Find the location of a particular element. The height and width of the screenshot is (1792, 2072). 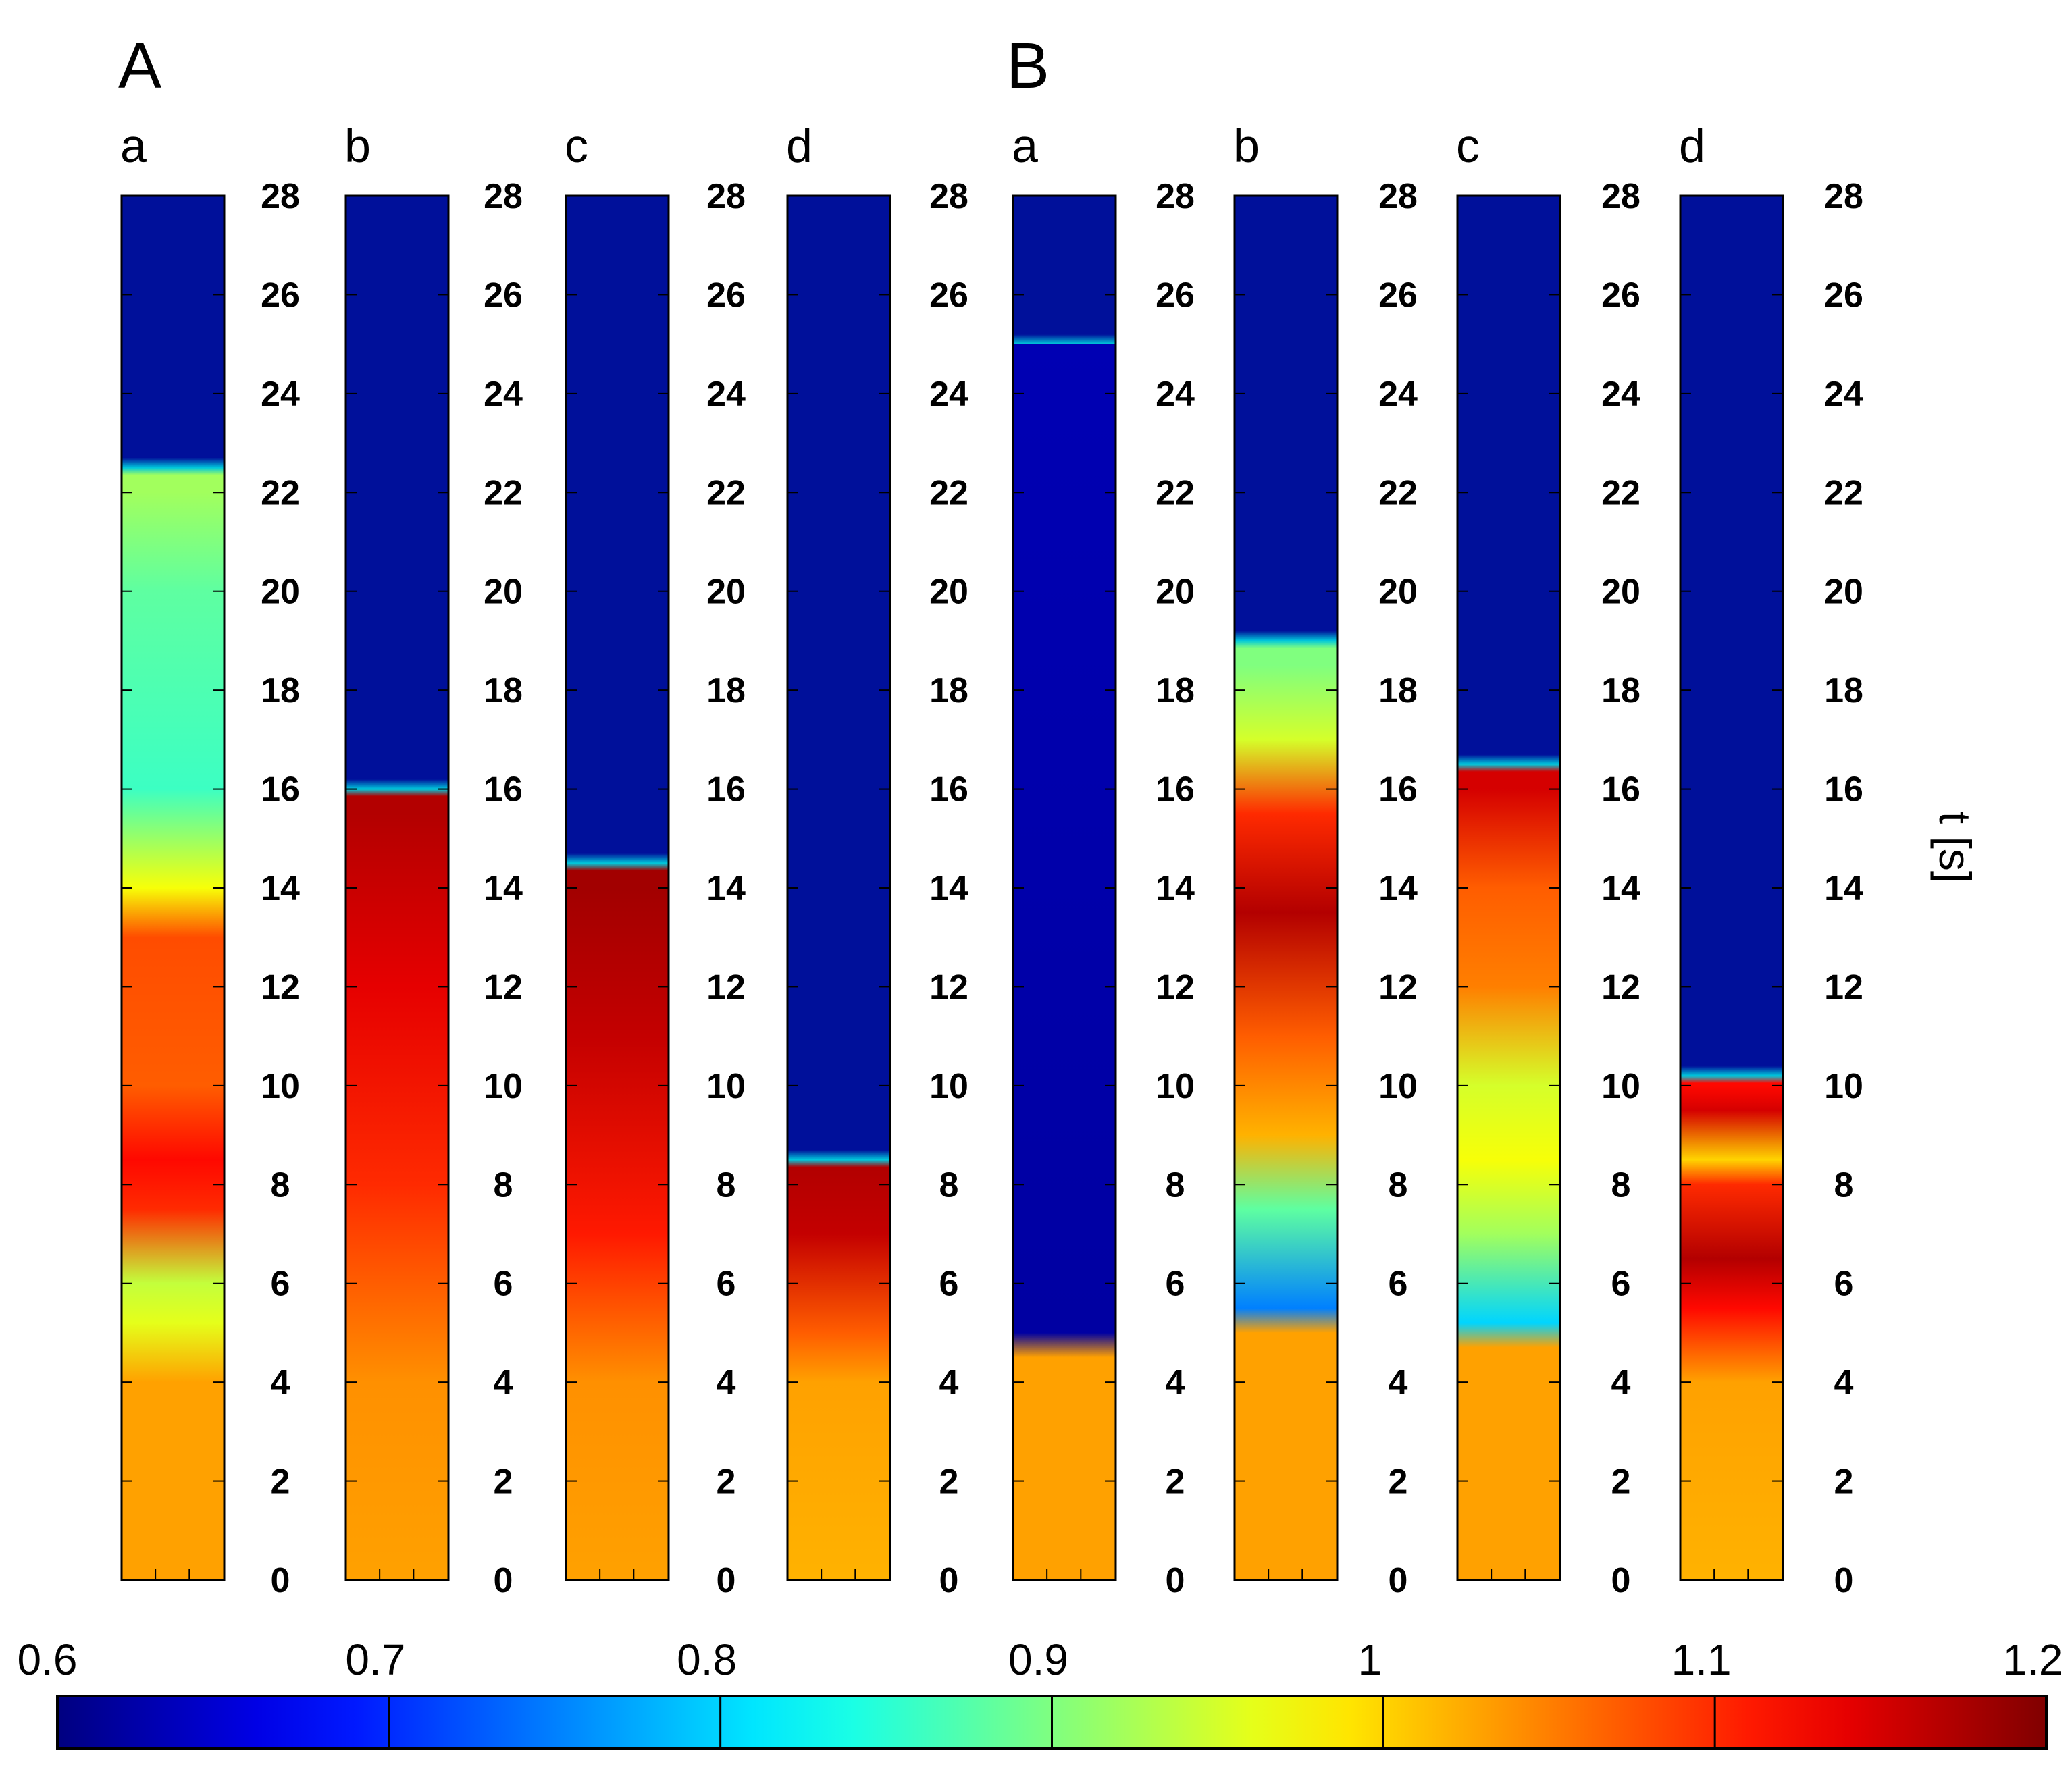

colorbar-tick-label: 1.2 is located at coordinates (2033, 1659).